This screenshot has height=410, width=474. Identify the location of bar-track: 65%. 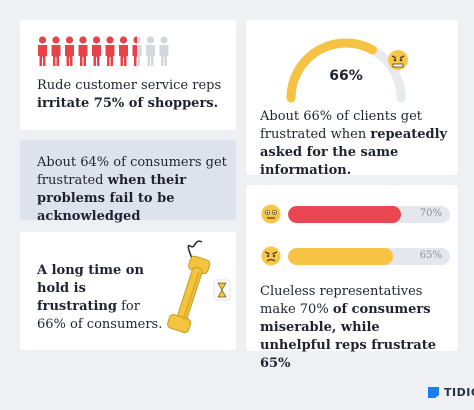
(369, 256).